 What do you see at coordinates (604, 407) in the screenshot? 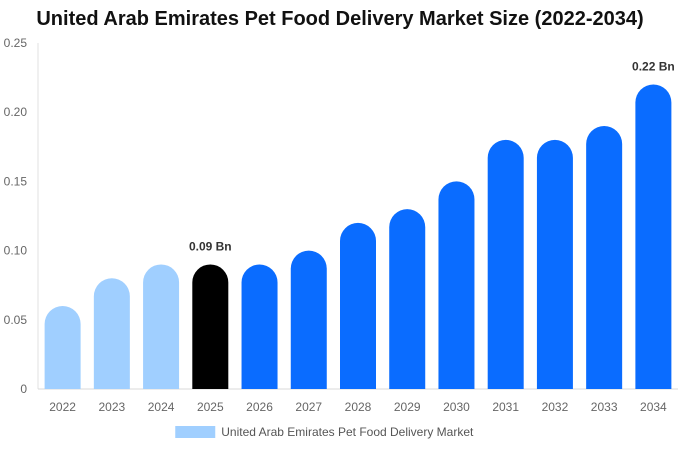
I see `x-tick-label-2033: 2033` at bounding box center [604, 407].